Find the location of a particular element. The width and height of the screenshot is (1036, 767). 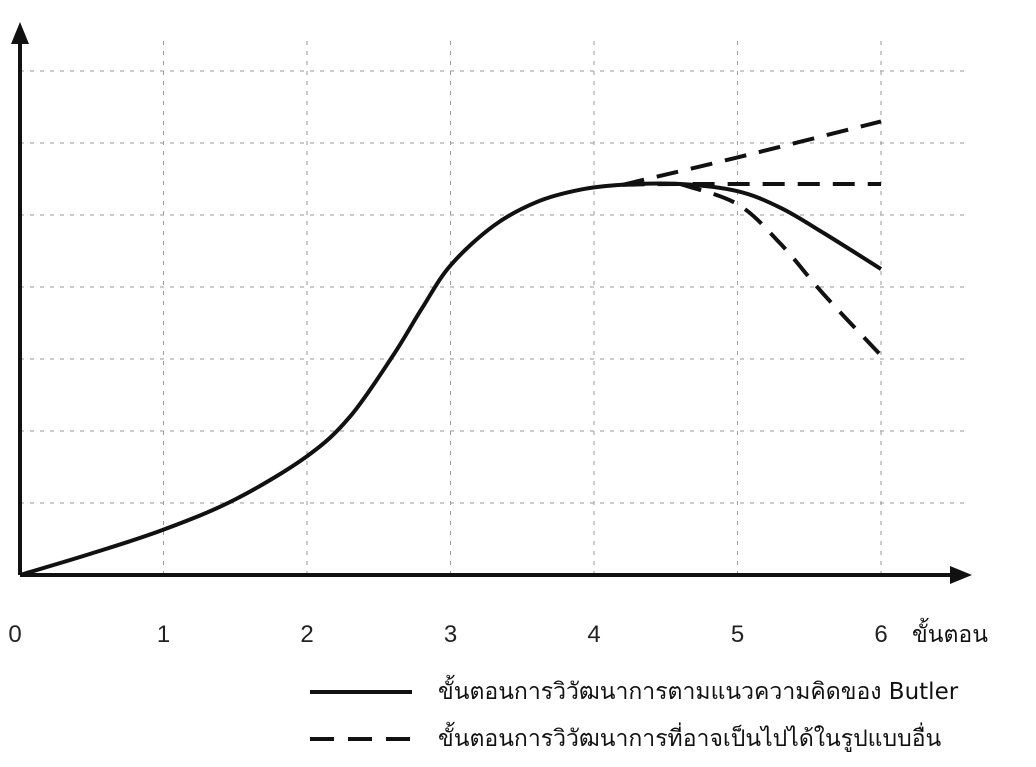

x-tick-label: 4 is located at coordinates (593, 634).